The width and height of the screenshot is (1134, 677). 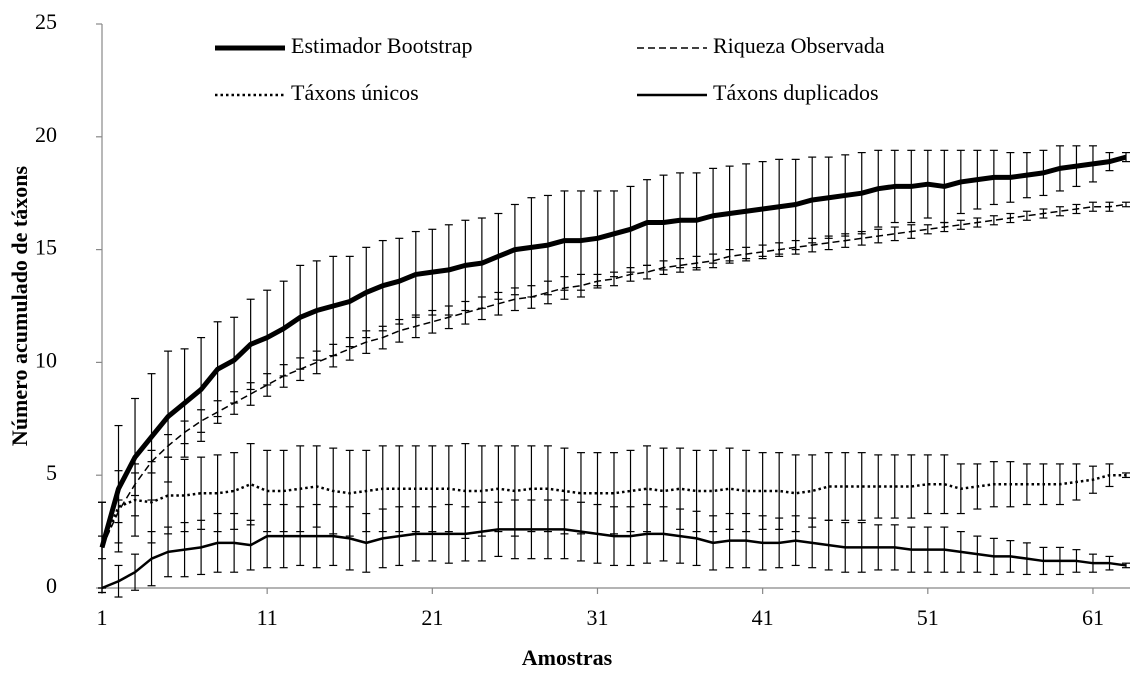 What do you see at coordinates (799, 45) in the screenshot?
I see `legend-label: Riqueza Observada` at bounding box center [799, 45].